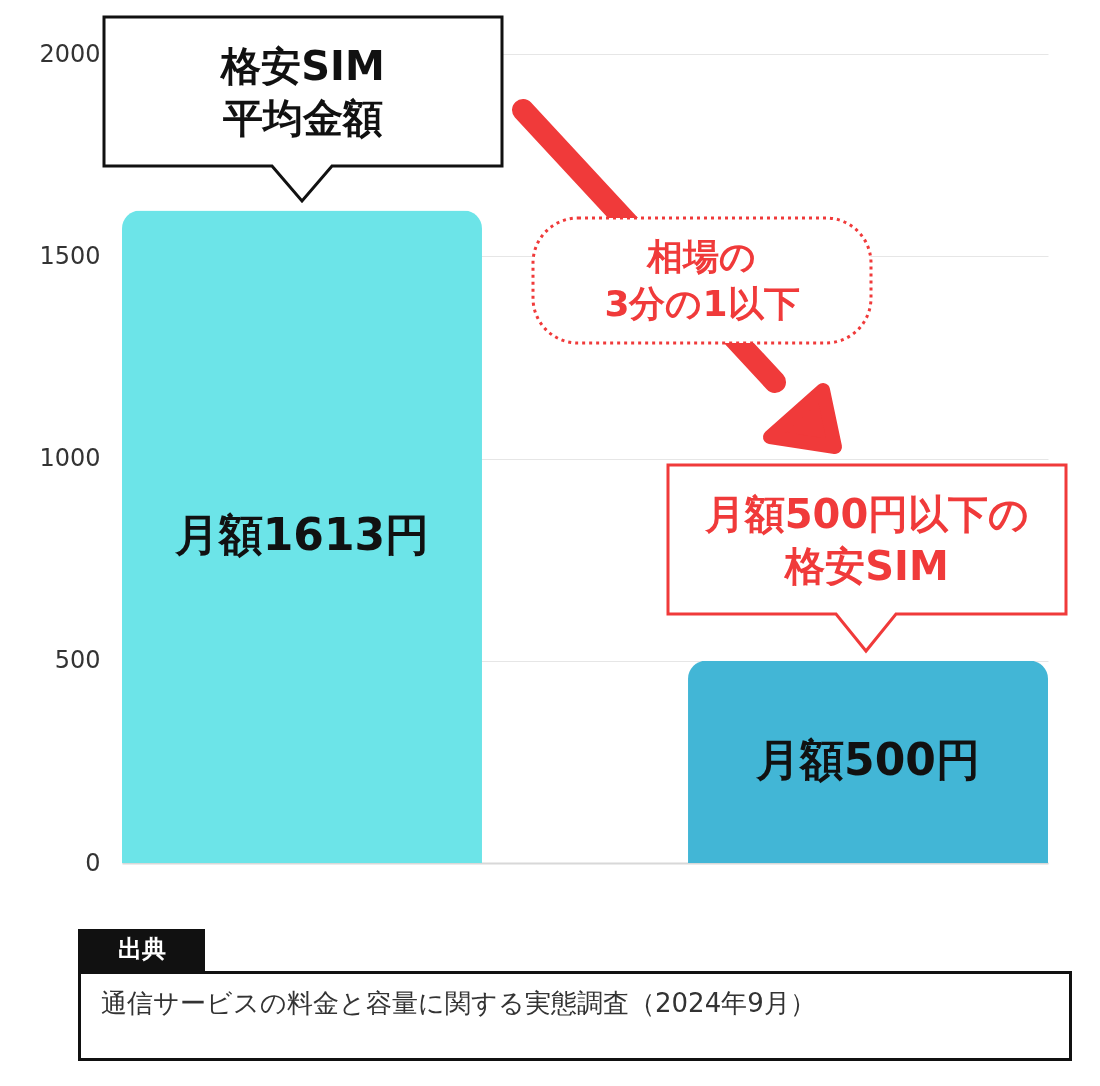  What do you see at coordinates (70, 53) in the screenshot?
I see `y-tick-label: 2000` at bounding box center [70, 53].